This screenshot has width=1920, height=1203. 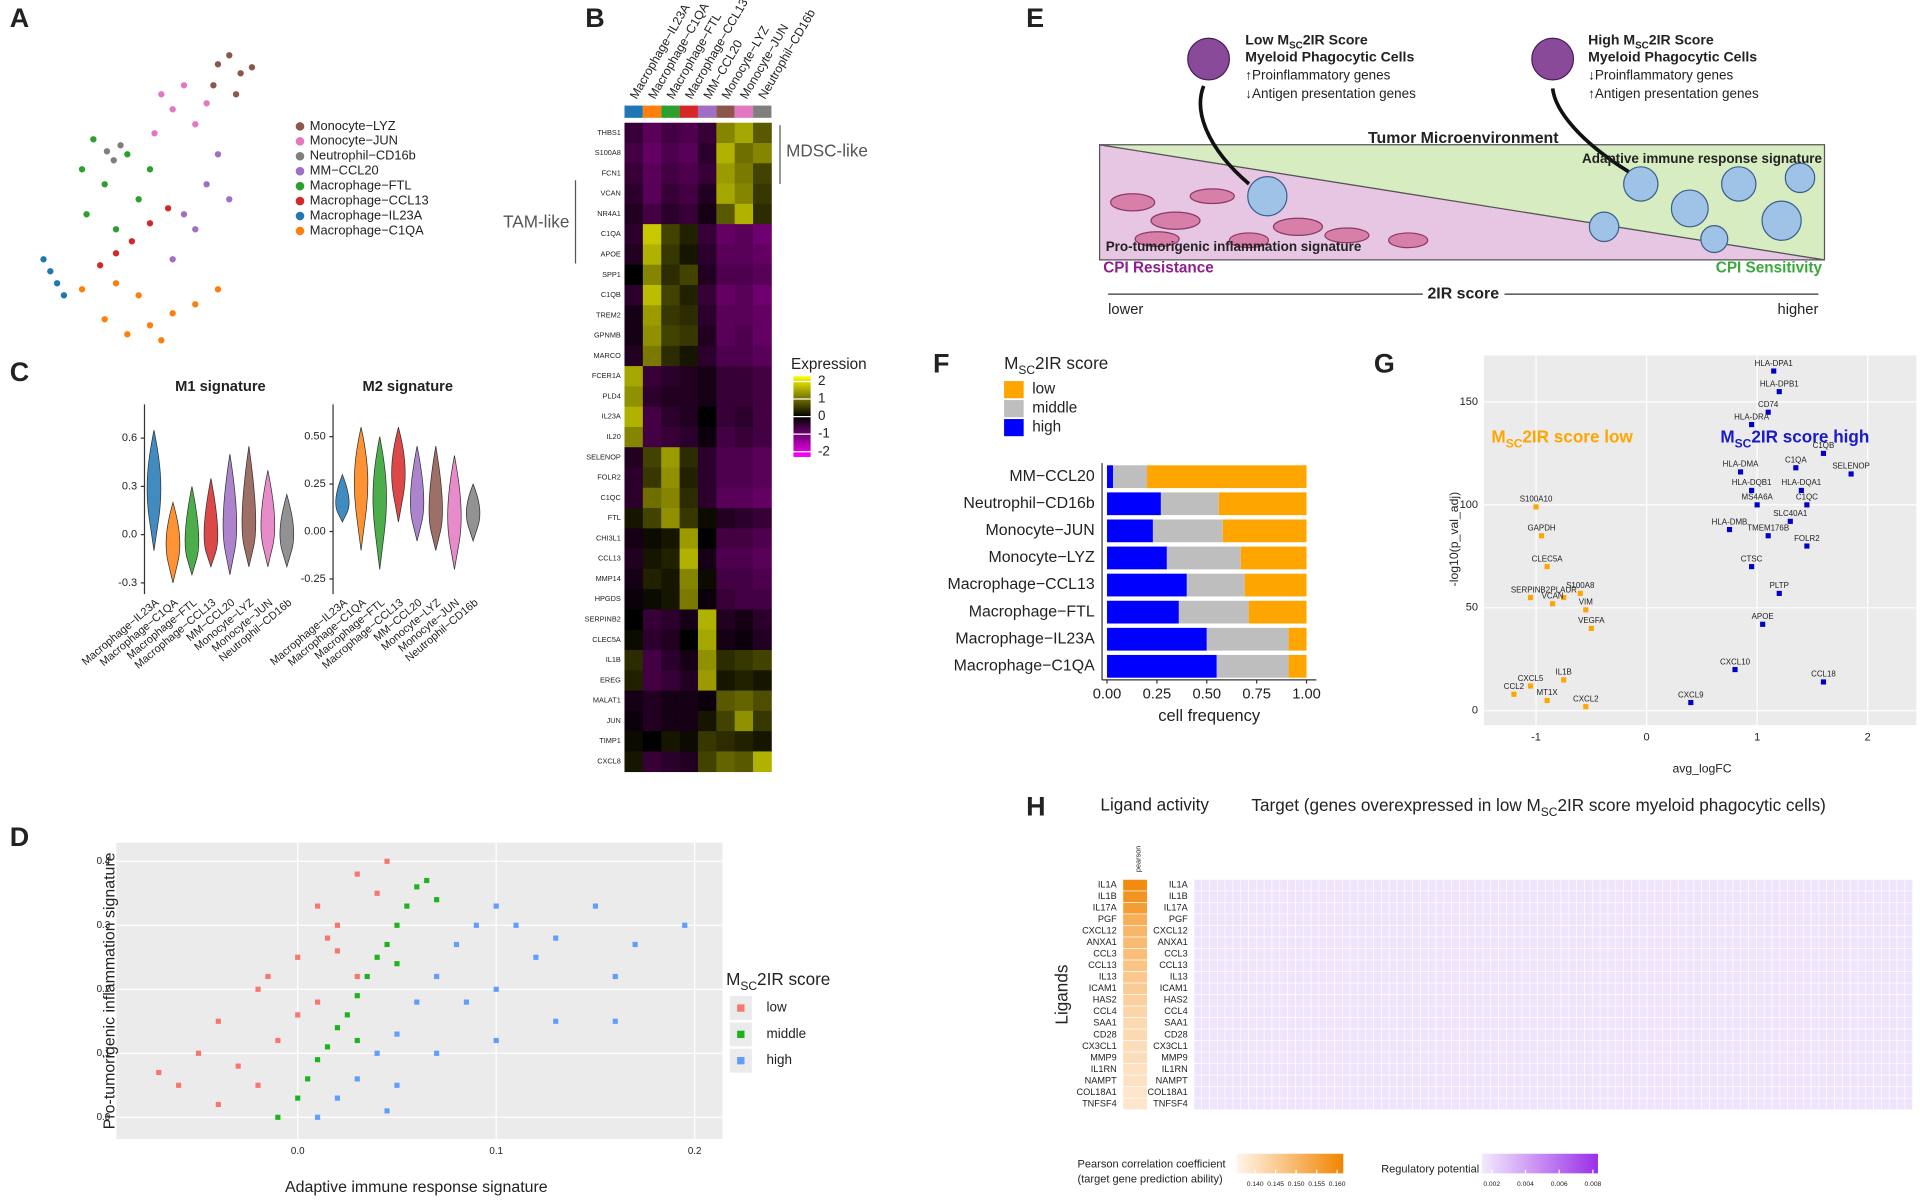 I want to click on column-label: pearson, so click(x=1138, y=859).